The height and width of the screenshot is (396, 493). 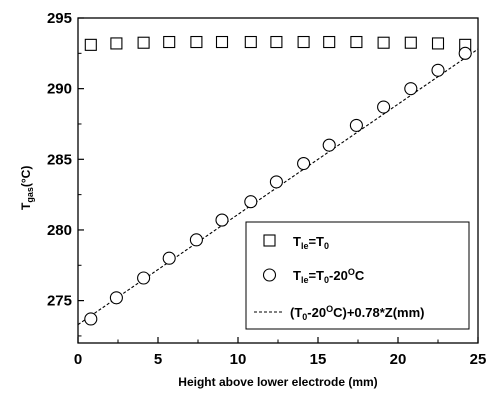 What do you see at coordinates (158, 359) in the screenshot?
I see `x-tick-label: 5` at bounding box center [158, 359].